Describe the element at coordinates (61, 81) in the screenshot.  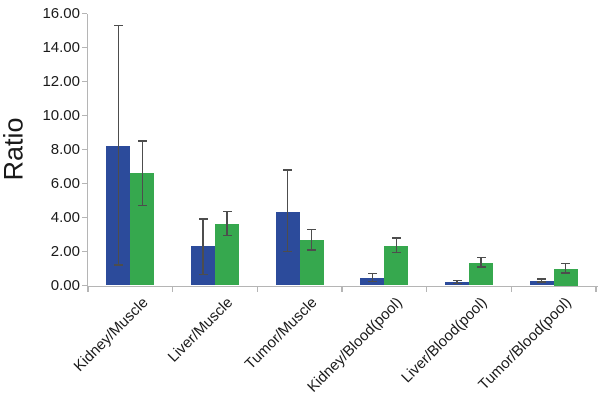
I see `y-tick-label: 12.00` at that location.